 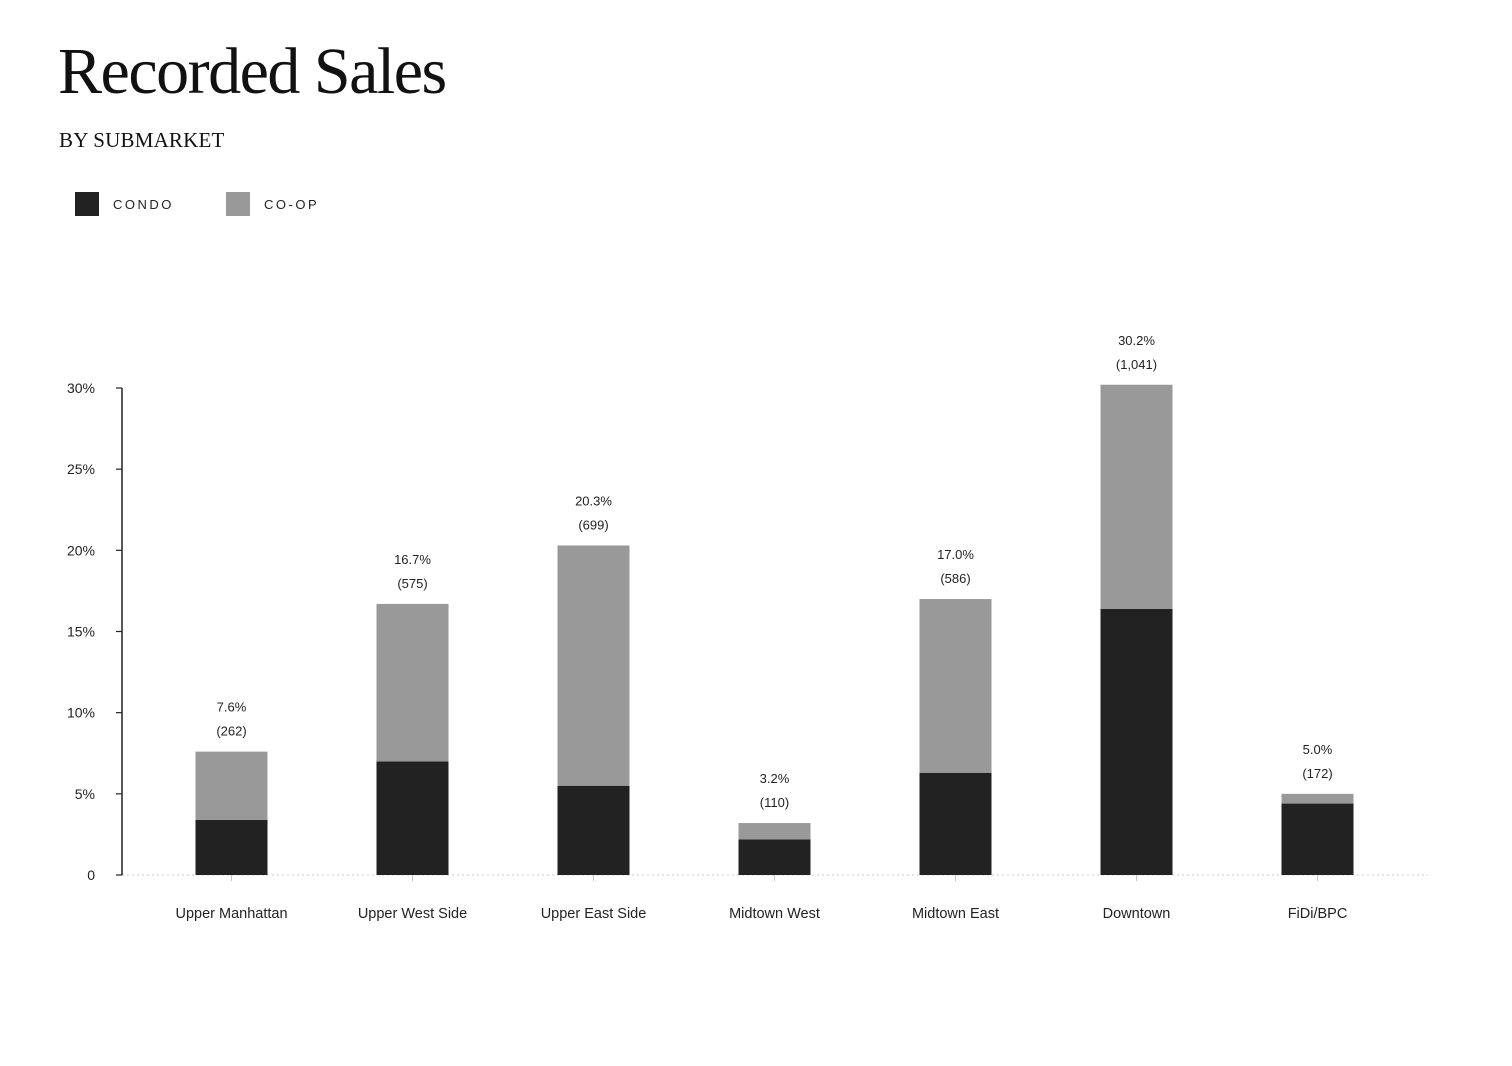 I want to click on legend-item-coop: CO-OP, so click(x=272, y=204).